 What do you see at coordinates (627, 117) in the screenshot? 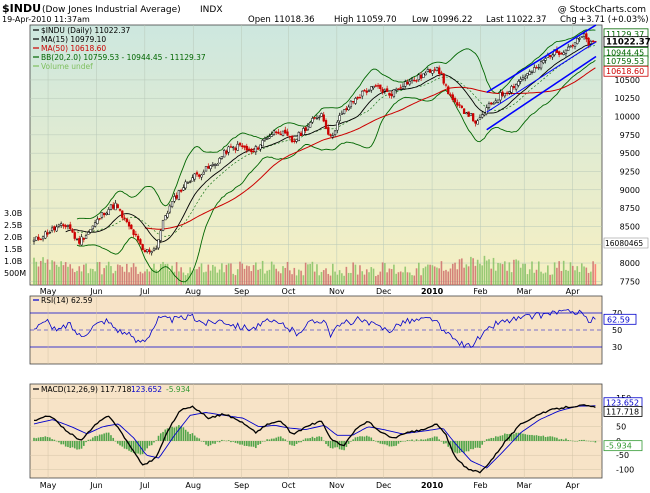
I see `price-tick-label: 10000` at bounding box center [627, 117].